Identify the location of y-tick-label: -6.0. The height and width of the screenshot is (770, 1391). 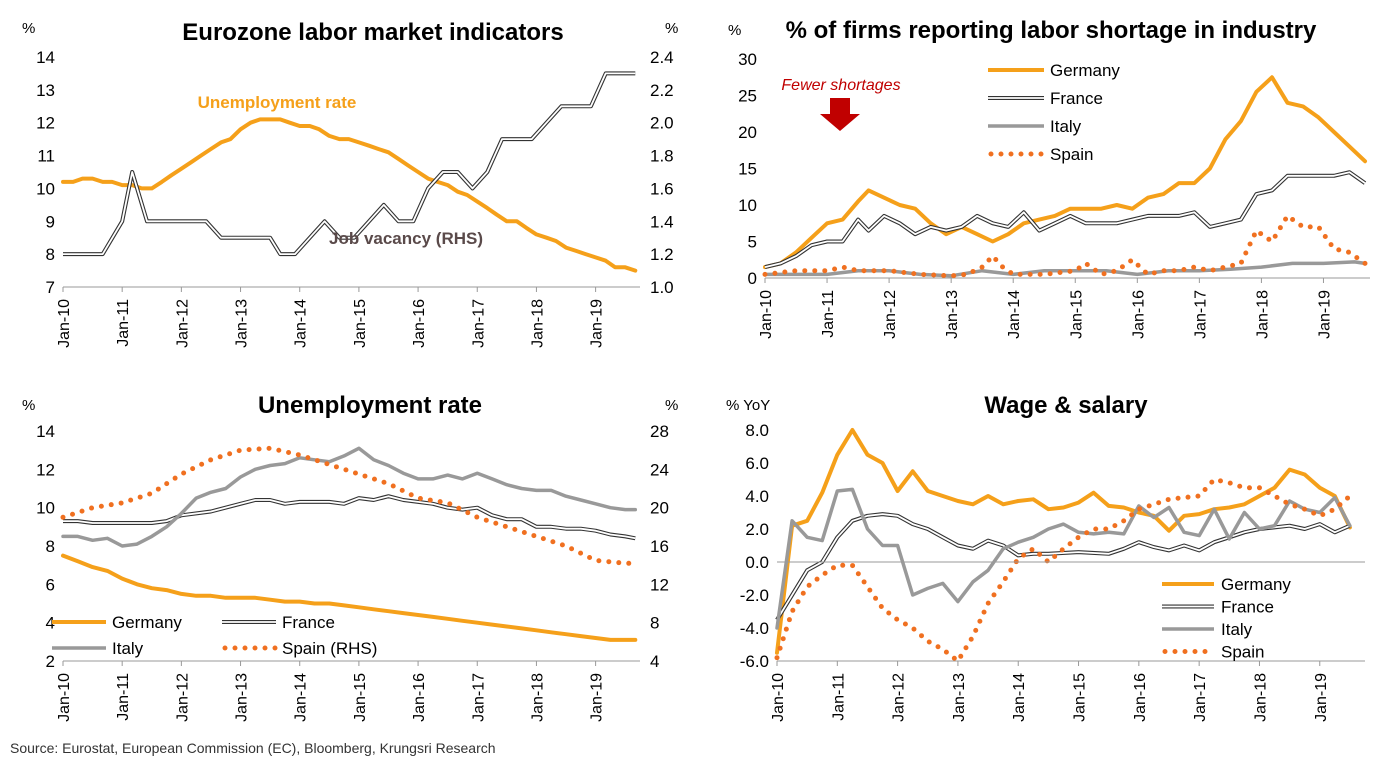
(754, 661).